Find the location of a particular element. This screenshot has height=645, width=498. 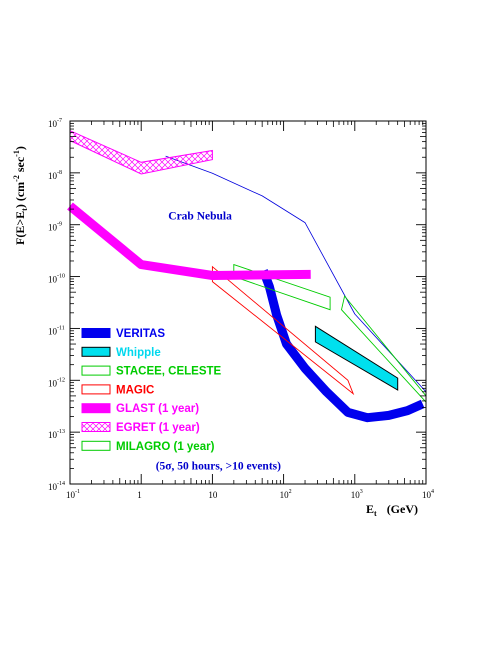

observation-note: (5σ, 50 hours, >10 events) is located at coordinates (218, 467).